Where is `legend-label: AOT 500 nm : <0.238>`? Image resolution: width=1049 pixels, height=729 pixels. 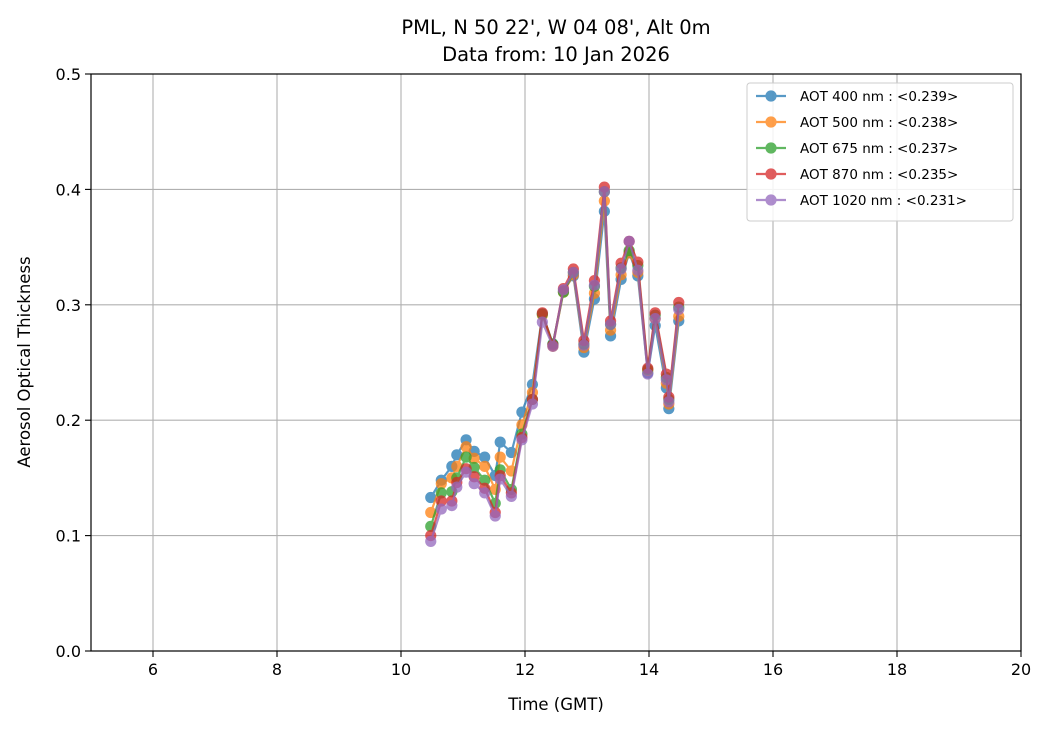 legend-label: AOT 500 nm : <0.238> is located at coordinates (879, 123).